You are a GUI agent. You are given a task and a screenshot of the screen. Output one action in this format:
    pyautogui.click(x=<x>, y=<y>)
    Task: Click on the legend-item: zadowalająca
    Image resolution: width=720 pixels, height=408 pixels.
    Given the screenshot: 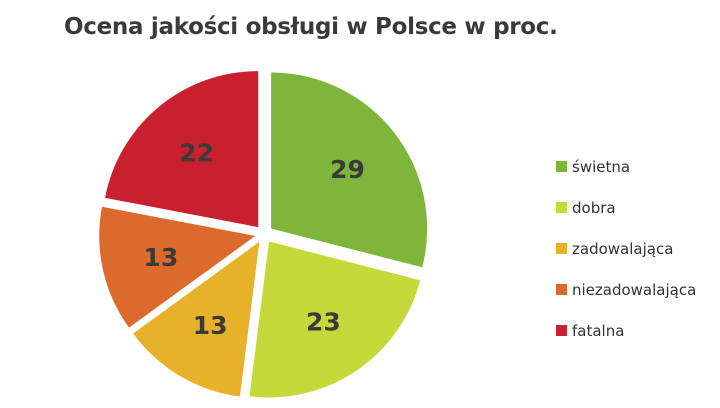 What is the action you would take?
    pyautogui.click(x=626, y=248)
    